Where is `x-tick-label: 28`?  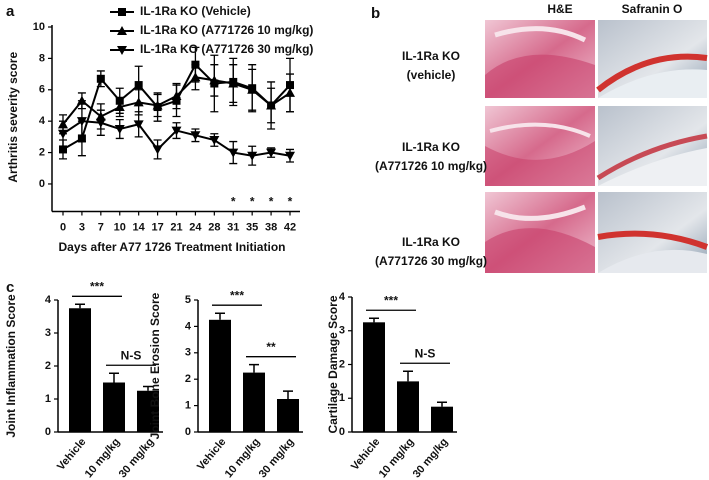 x-tick-label: 28 is located at coordinates (214, 227).